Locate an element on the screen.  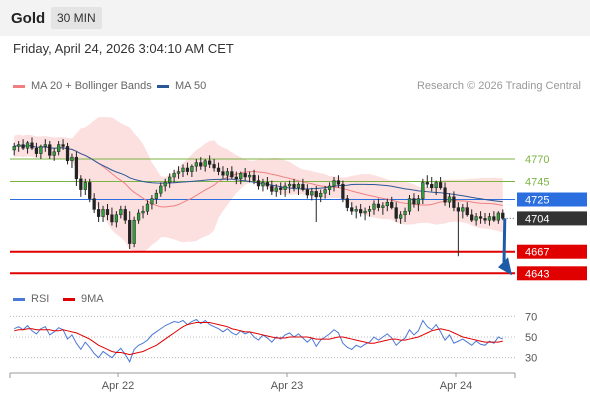
legend-label-ma50: MA 50 is located at coordinates (191, 86).